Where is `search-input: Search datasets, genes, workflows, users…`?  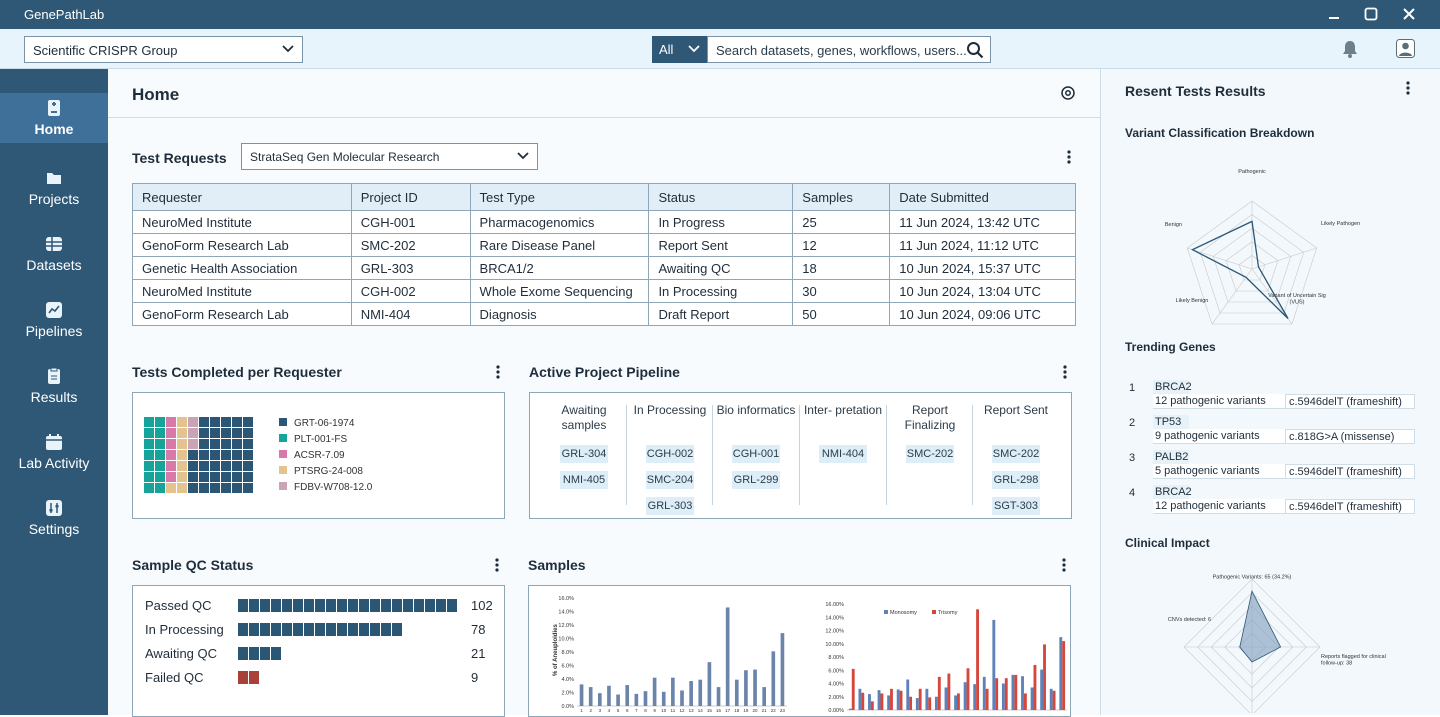 search-input: Search datasets, genes, workflows, users… is located at coordinates (849, 49).